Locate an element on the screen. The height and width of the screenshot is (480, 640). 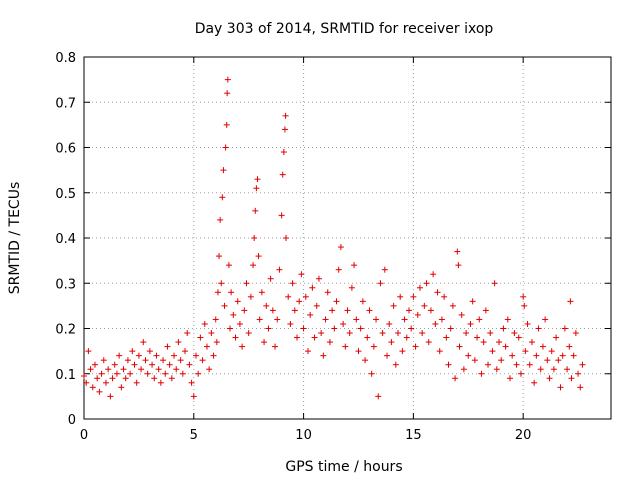
y-tick-label: 0.6 is located at coordinates (65, 149).